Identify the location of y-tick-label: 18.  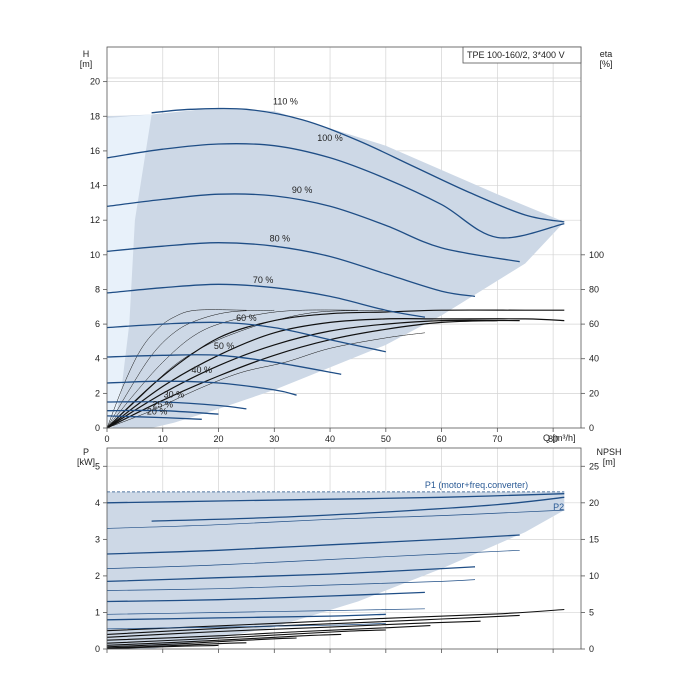
(95, 116).